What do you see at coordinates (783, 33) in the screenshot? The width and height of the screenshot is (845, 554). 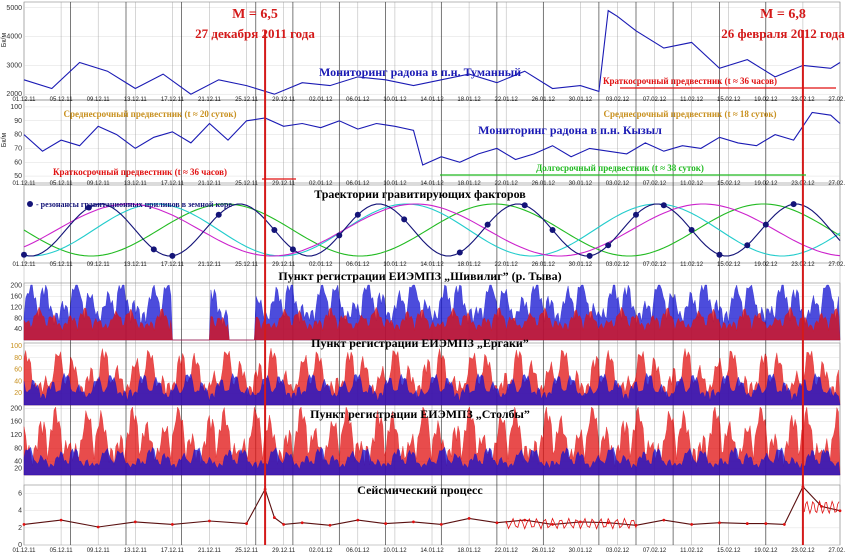 I see `event-date: 26 февраля 2012 года` at bounding box center [783, 33].